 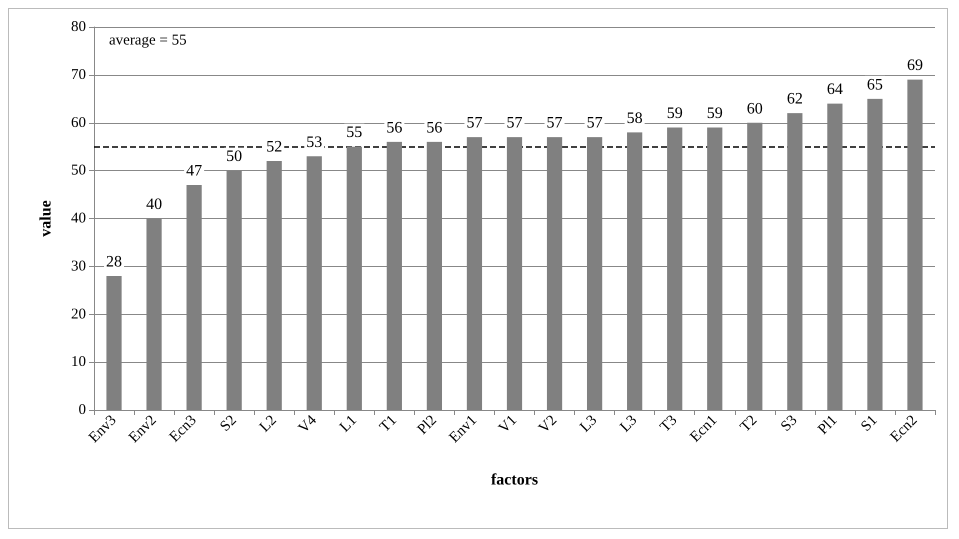 What do you see at coordinates (274, 147) in the screenshot?
I see `data-label: 52` at bounding box center [274, 147].